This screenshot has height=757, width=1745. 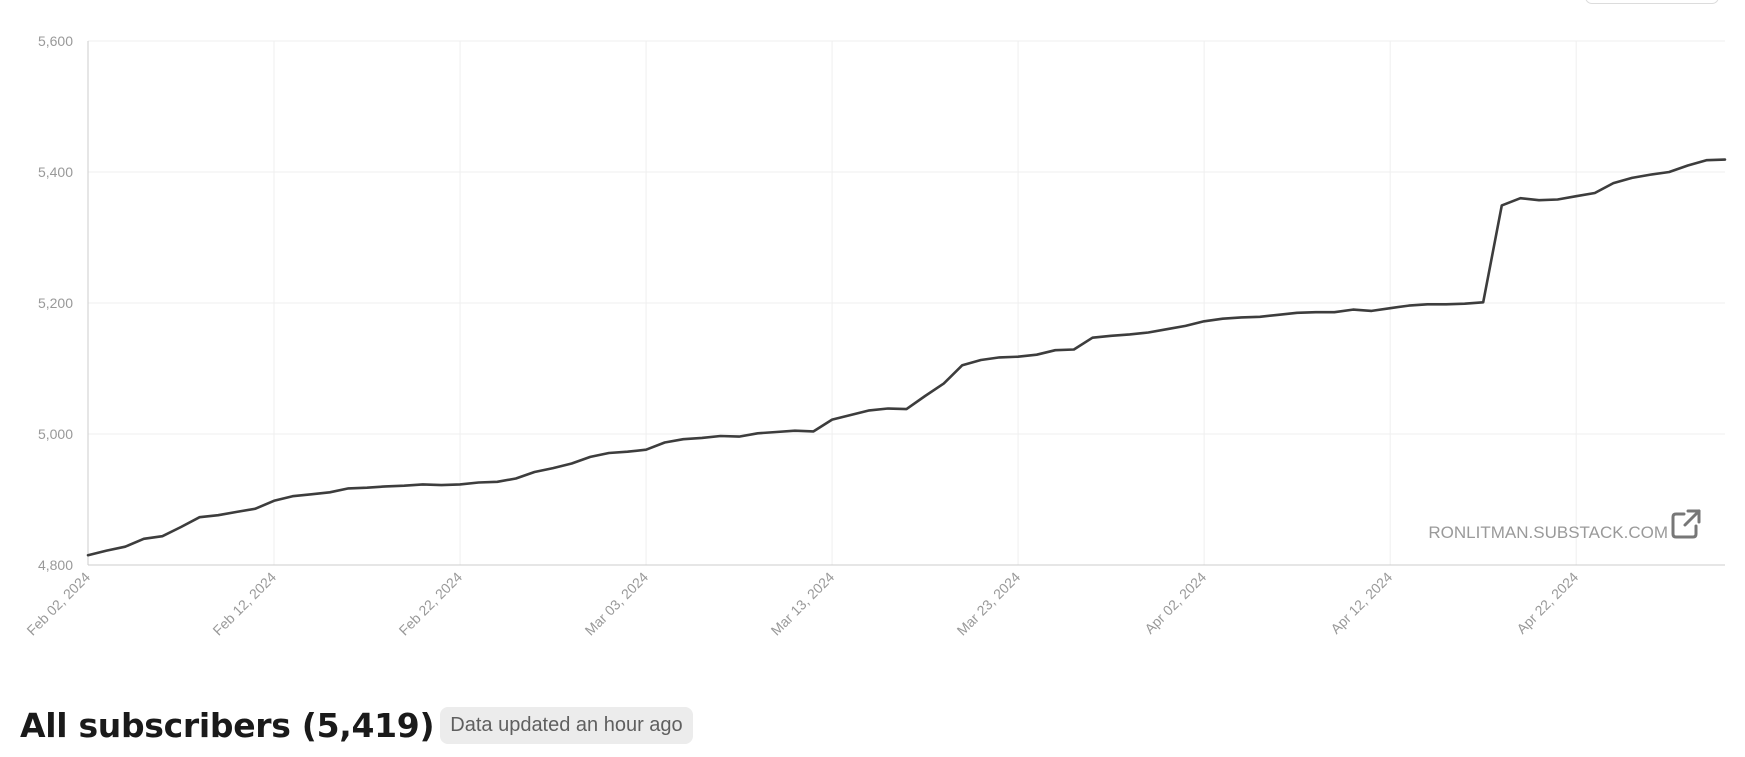 I want to click on x-tick-label: Mar 03, 2024, so click(x=617, y=604).